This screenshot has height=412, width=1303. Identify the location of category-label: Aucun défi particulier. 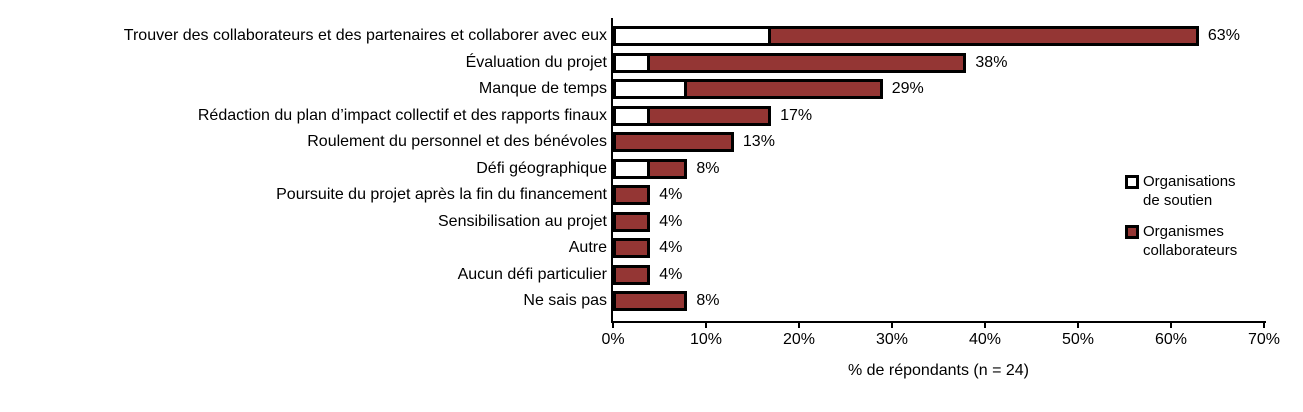
(532, 274).